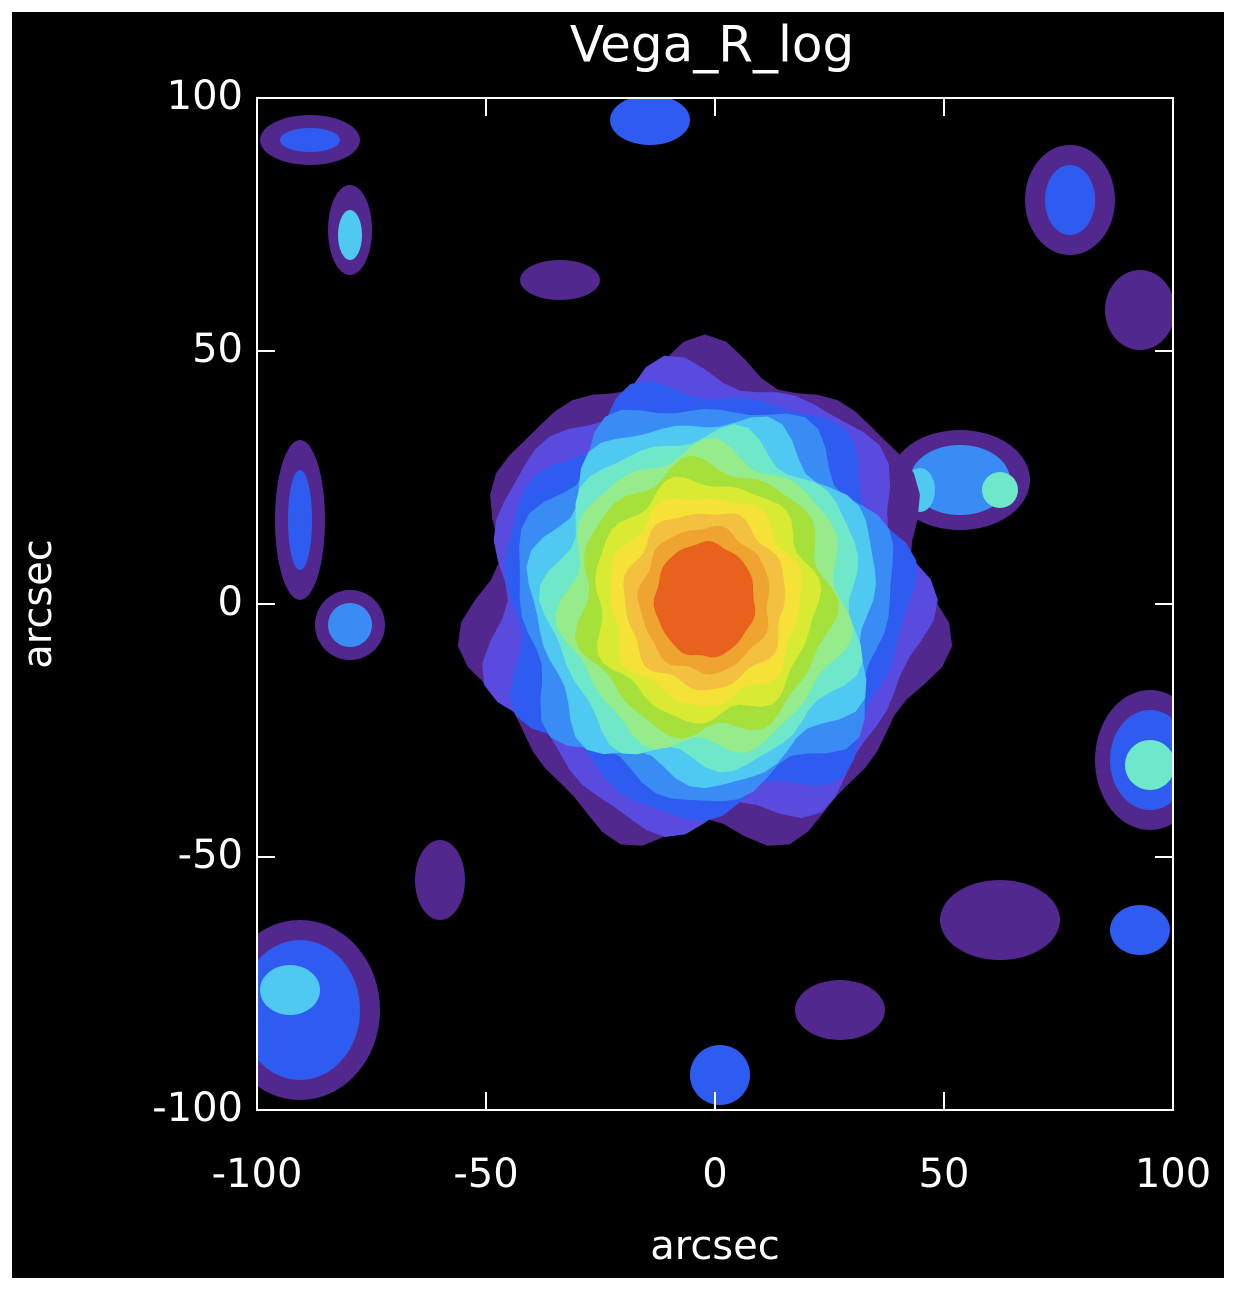 Image resolution: width=1236 pixels, height=1290 pixels. Describe the element at coordinates (715, 1246) in the screenshot. I see `x-axis-label: arcsec` at that location.